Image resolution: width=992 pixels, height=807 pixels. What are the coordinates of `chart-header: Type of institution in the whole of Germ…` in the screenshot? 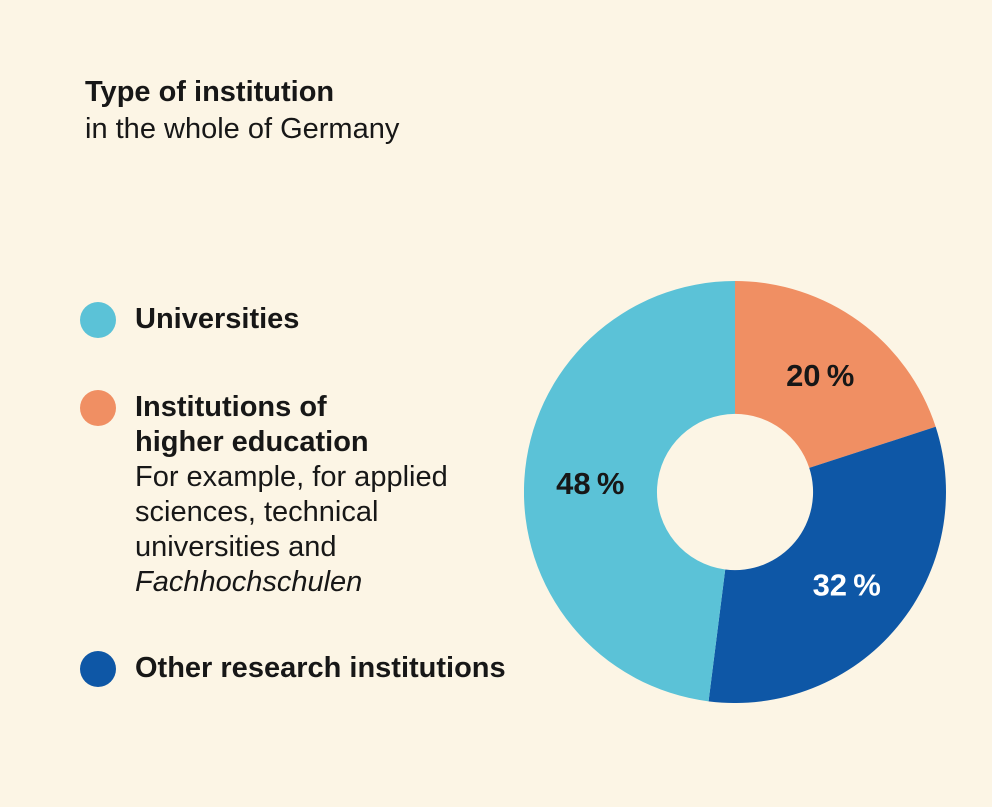 It's located at (242, 111).